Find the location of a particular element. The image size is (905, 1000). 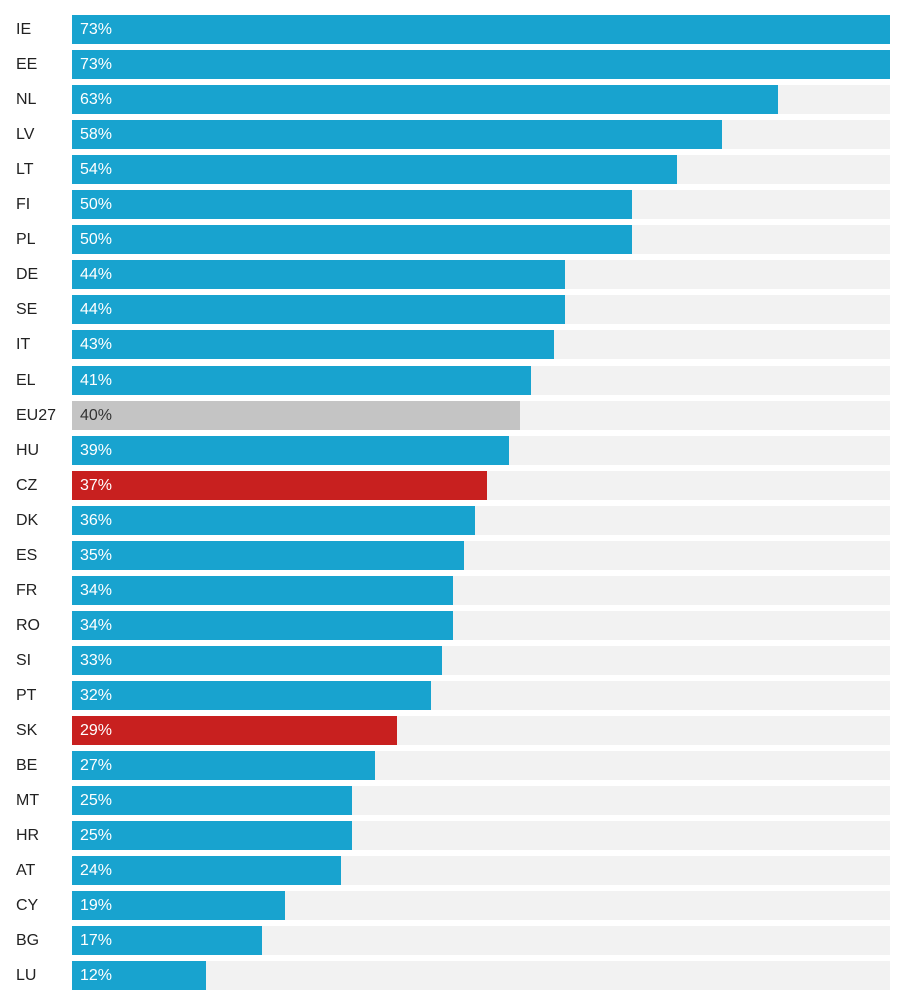

value-label: 19% is located at coordinates (96, 906).